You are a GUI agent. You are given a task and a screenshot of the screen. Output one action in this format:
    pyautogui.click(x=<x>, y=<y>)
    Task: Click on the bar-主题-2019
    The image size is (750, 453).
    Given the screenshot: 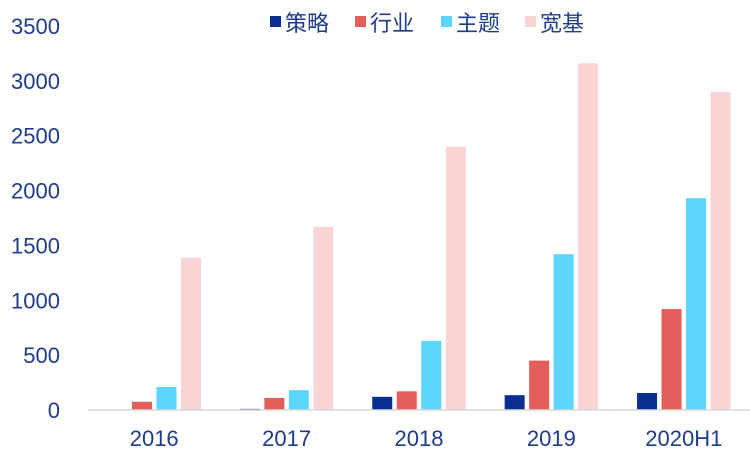 What is the action you would take?
    pyautogui.click(x=563, y=332)
    